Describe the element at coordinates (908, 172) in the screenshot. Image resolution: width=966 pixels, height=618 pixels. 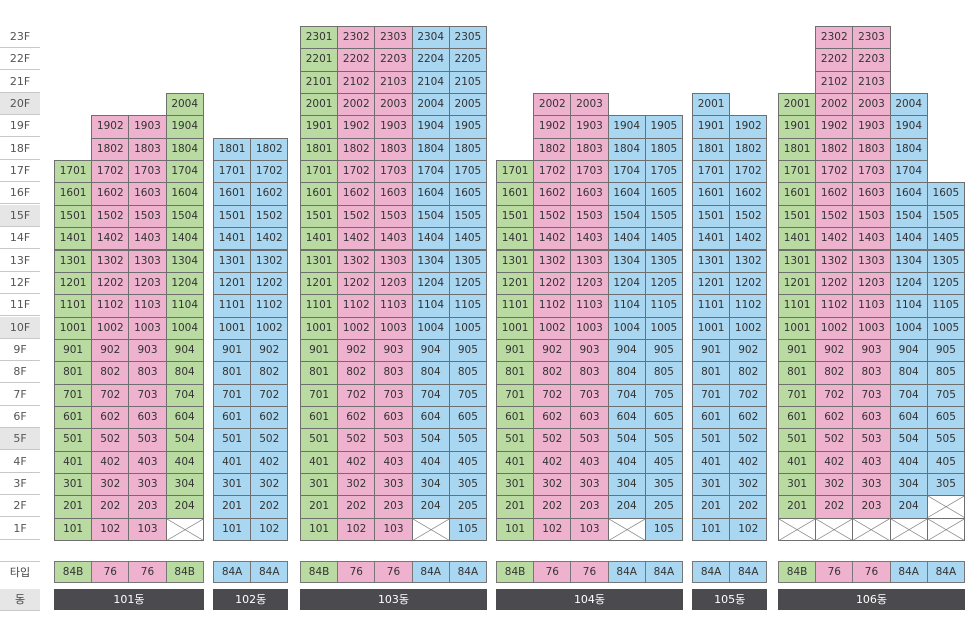
I see `unit-cell: 1704` at that location.